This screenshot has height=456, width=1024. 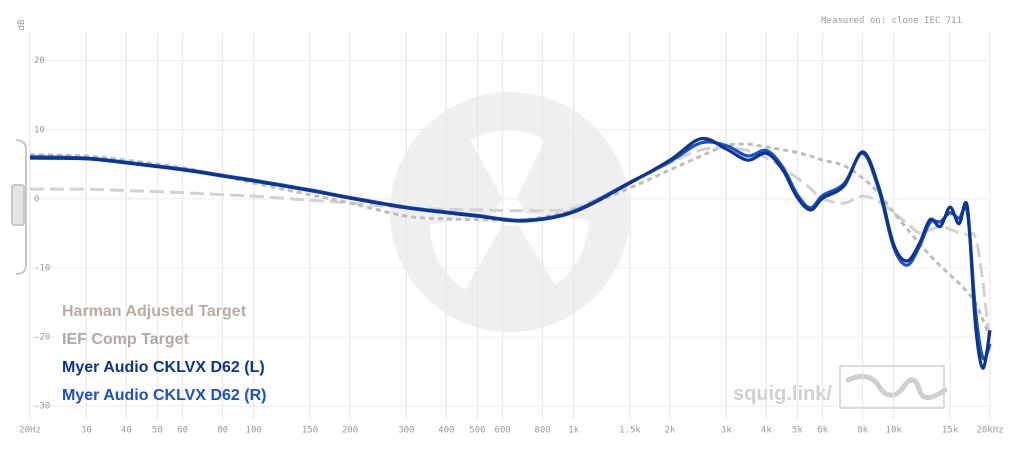 What do you see at coordinates (86, 431) in the screenshot?
I see `x-tick-label: 30` at bounding box center [86, 431].